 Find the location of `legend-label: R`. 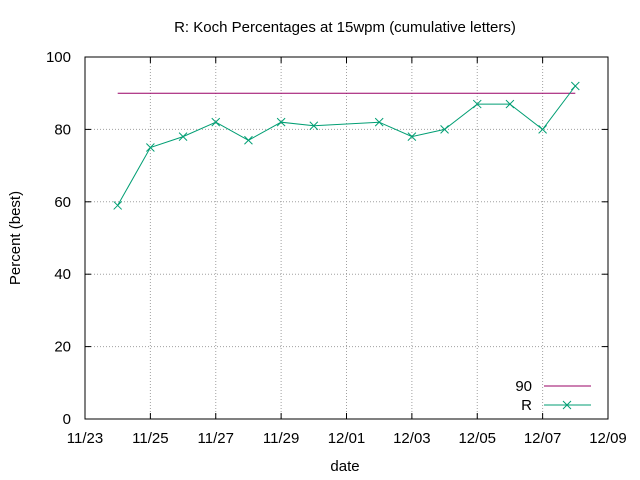

legend-label: R is located at coordinates (526, 405).